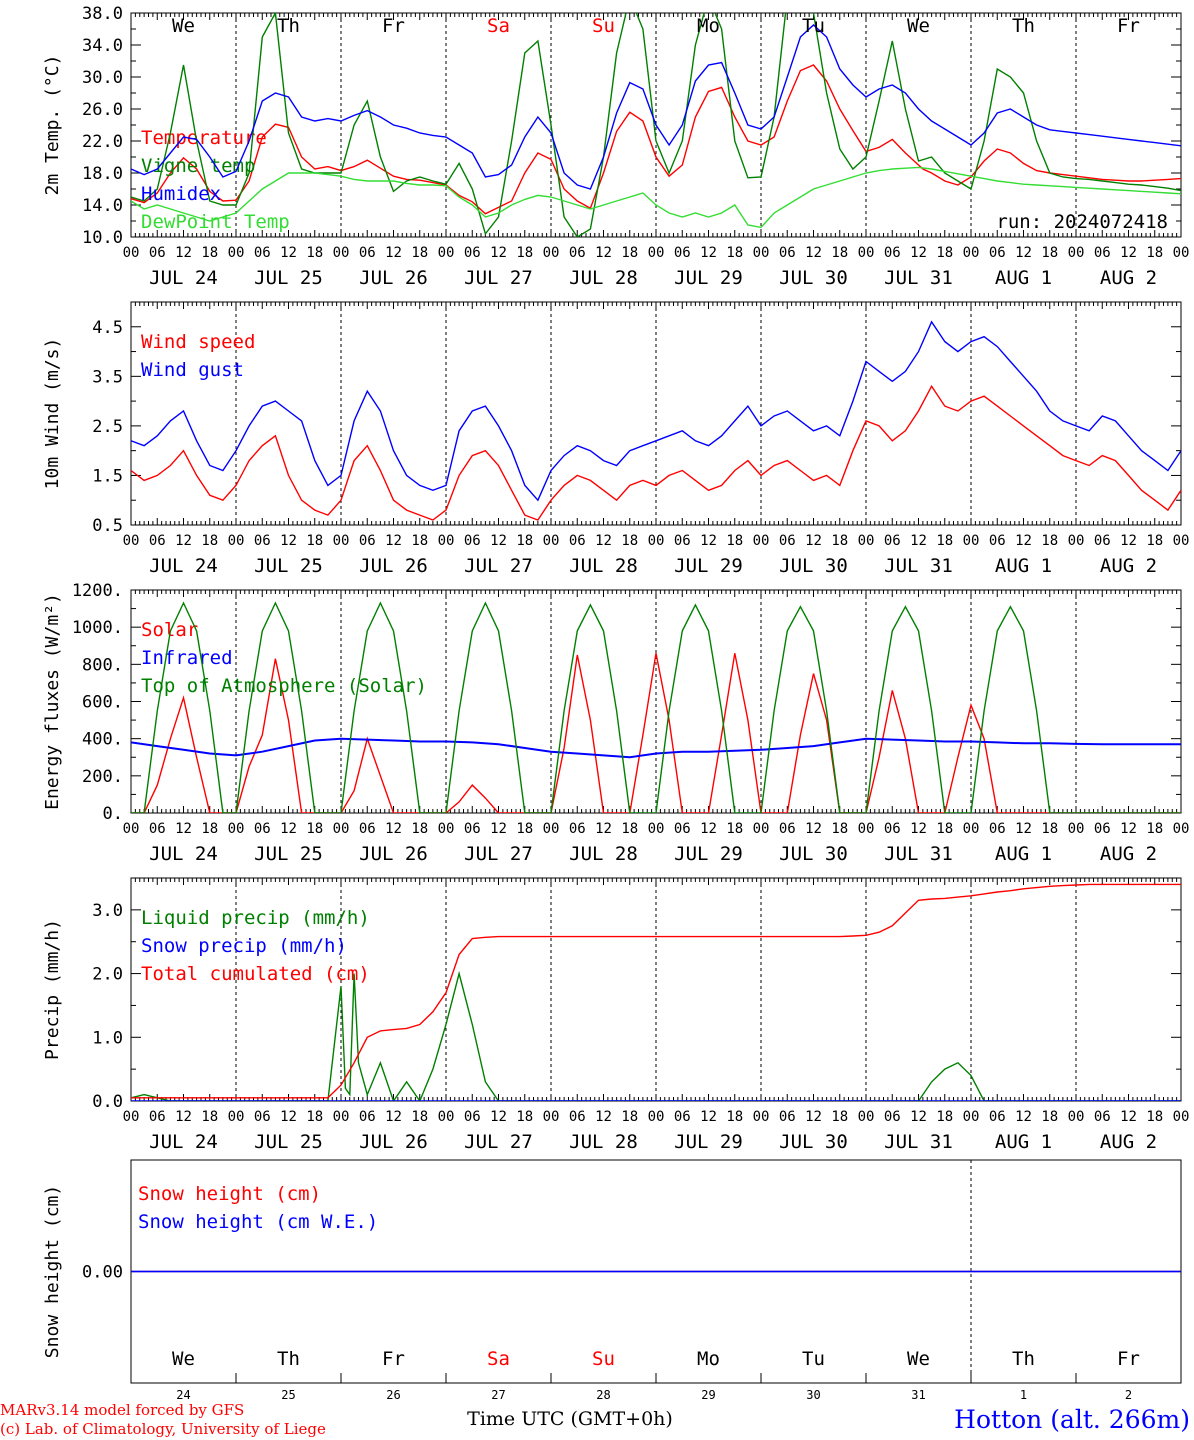 The image size is (1194, 1440). What do you see at coordinates (1128, 566) in the screenshot?
I see `date-label: AUG 2` at bounding box center [1128, 566].